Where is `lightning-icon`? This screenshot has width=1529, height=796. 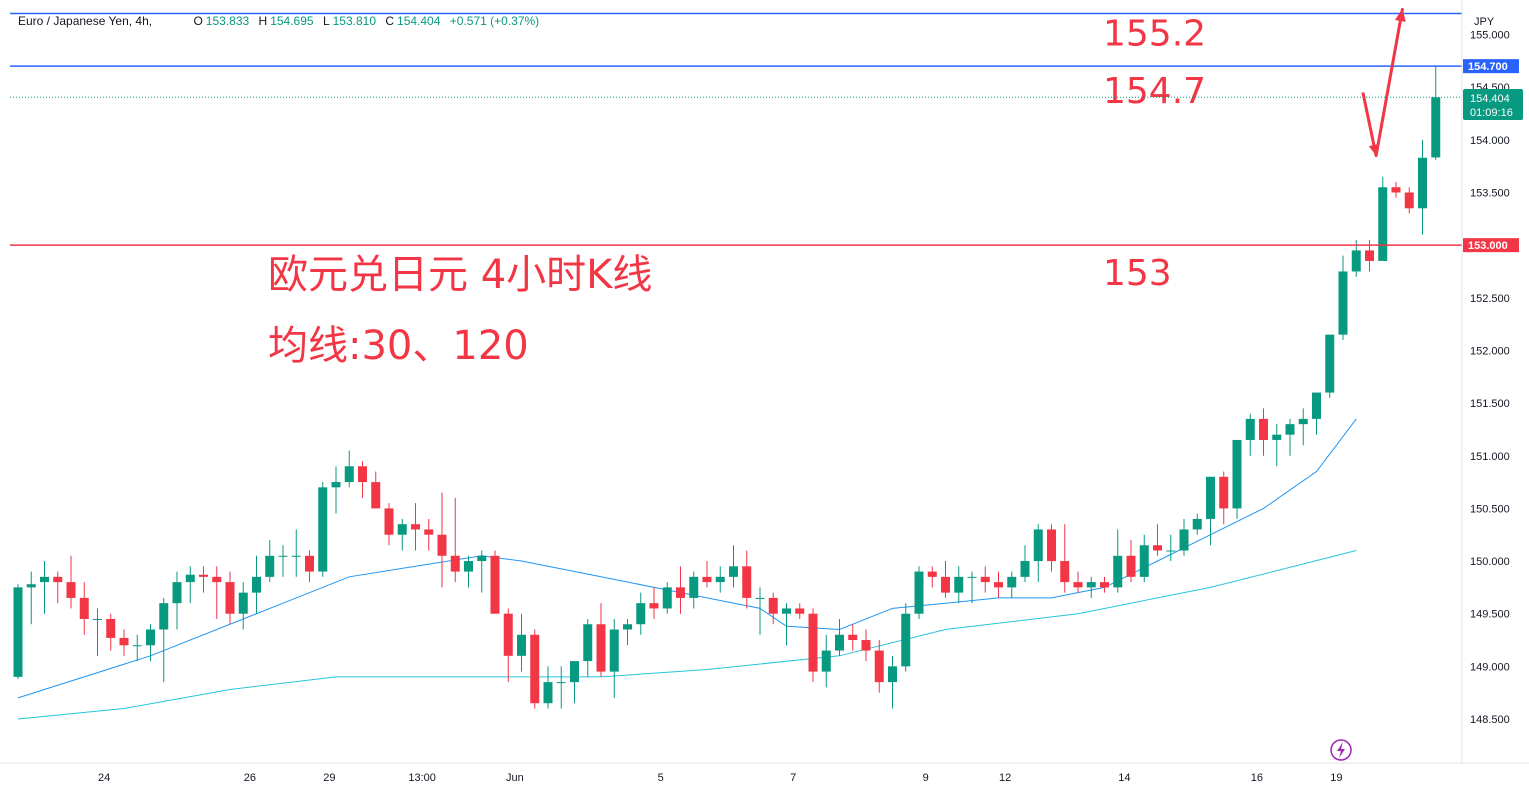 lightning-icon is located at coordinates (1341, 750).